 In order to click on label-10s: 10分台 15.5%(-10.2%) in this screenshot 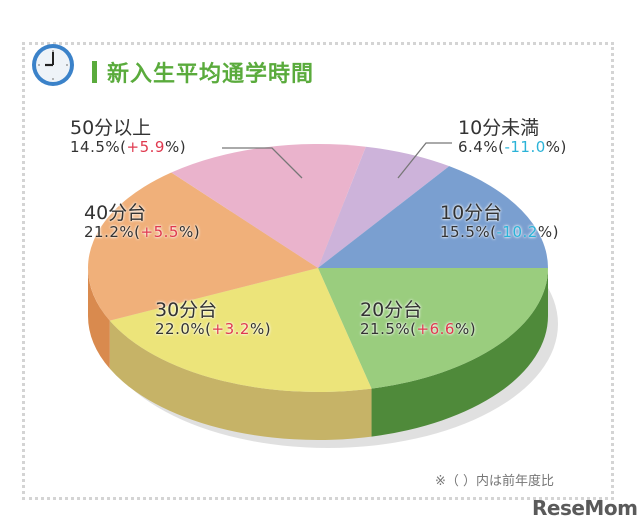, I will do `click(499, 221)`.